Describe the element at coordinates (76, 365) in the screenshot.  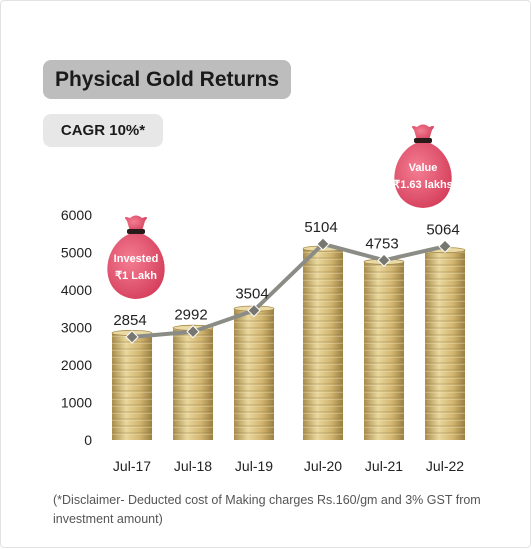
I see `y-tick-label: 2000` at that location.